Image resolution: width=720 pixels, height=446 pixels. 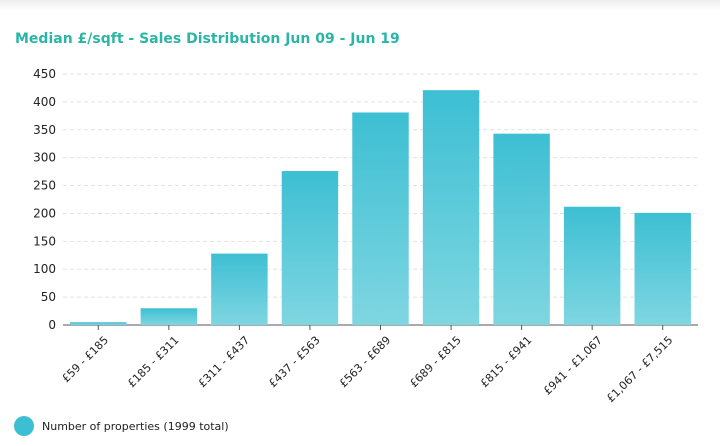 What do you see at coordinates (44, 241) in the screenshot?
I see `y-tick-label: 150` at bounding box center [44, 241].